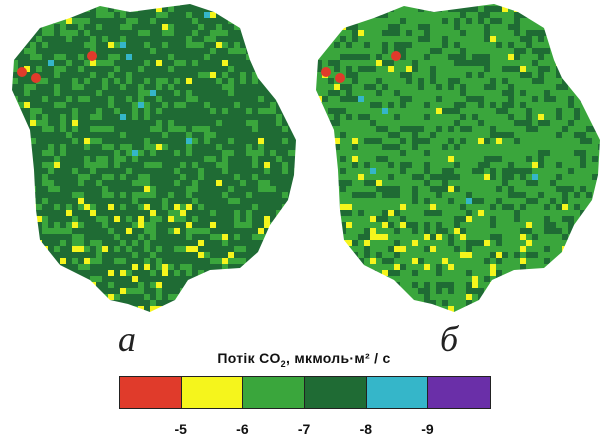  I want to click on legend-tick-label: -5, so click(180, 429).